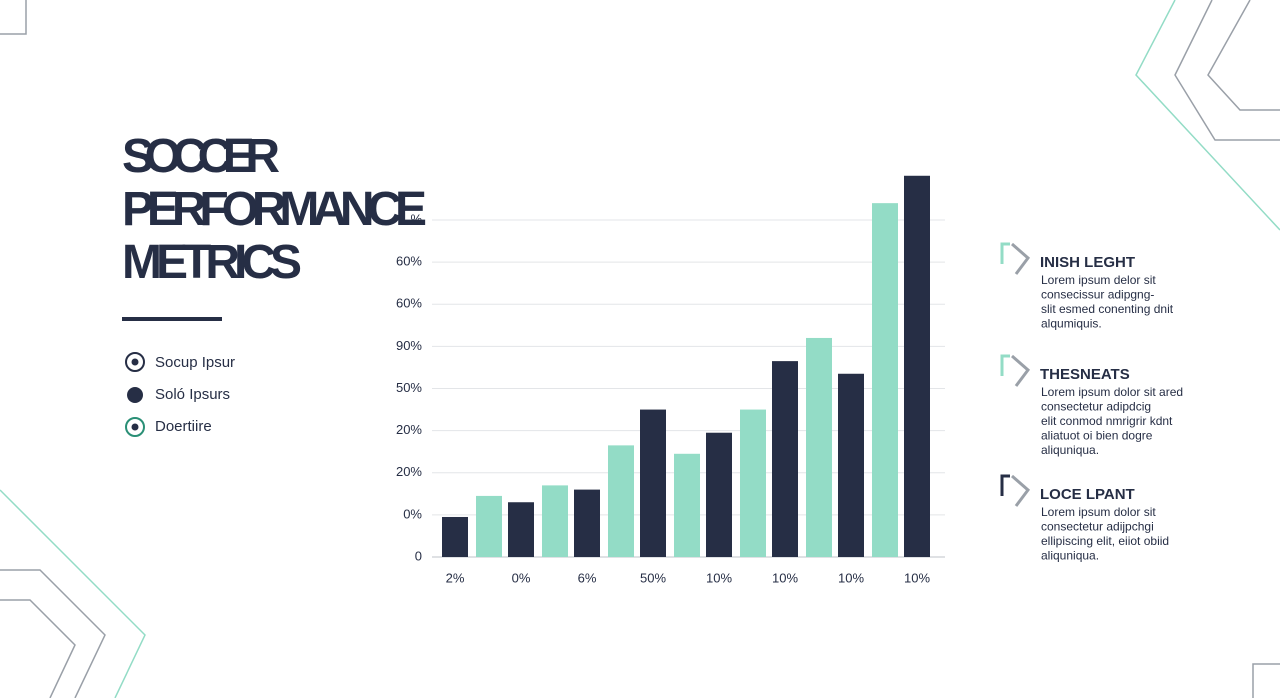 The image size is (1280, 698). Describe the element at coordinates (201, 156) in the screenshot. I see `title-line: SOCCER` at that location.